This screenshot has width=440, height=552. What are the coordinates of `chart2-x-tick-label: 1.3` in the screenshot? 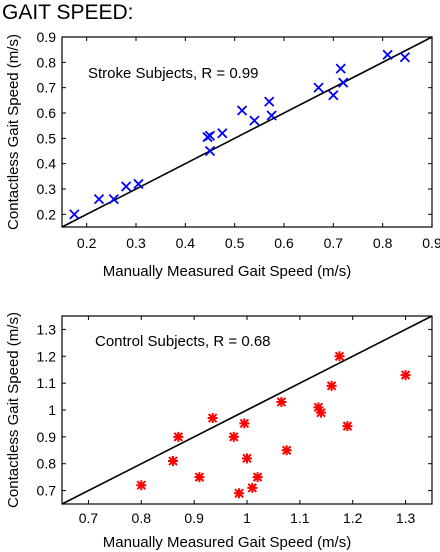 It's located at (406, 518).